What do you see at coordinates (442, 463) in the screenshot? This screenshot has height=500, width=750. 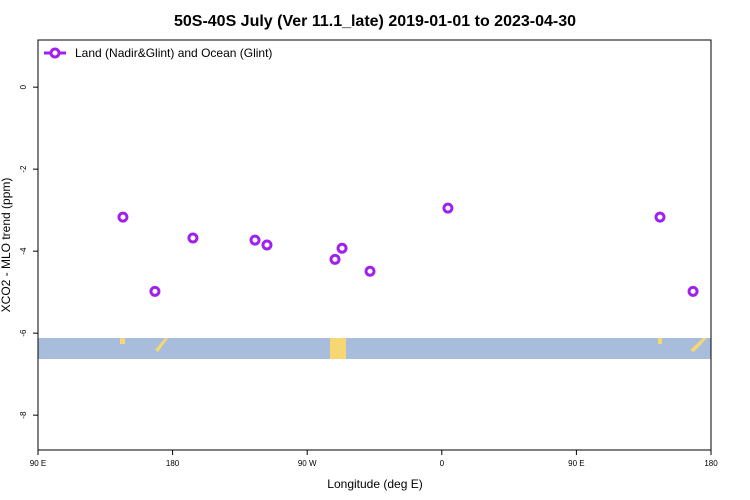 I see `x-tick-label: 0` at bounding box center [442, 463].